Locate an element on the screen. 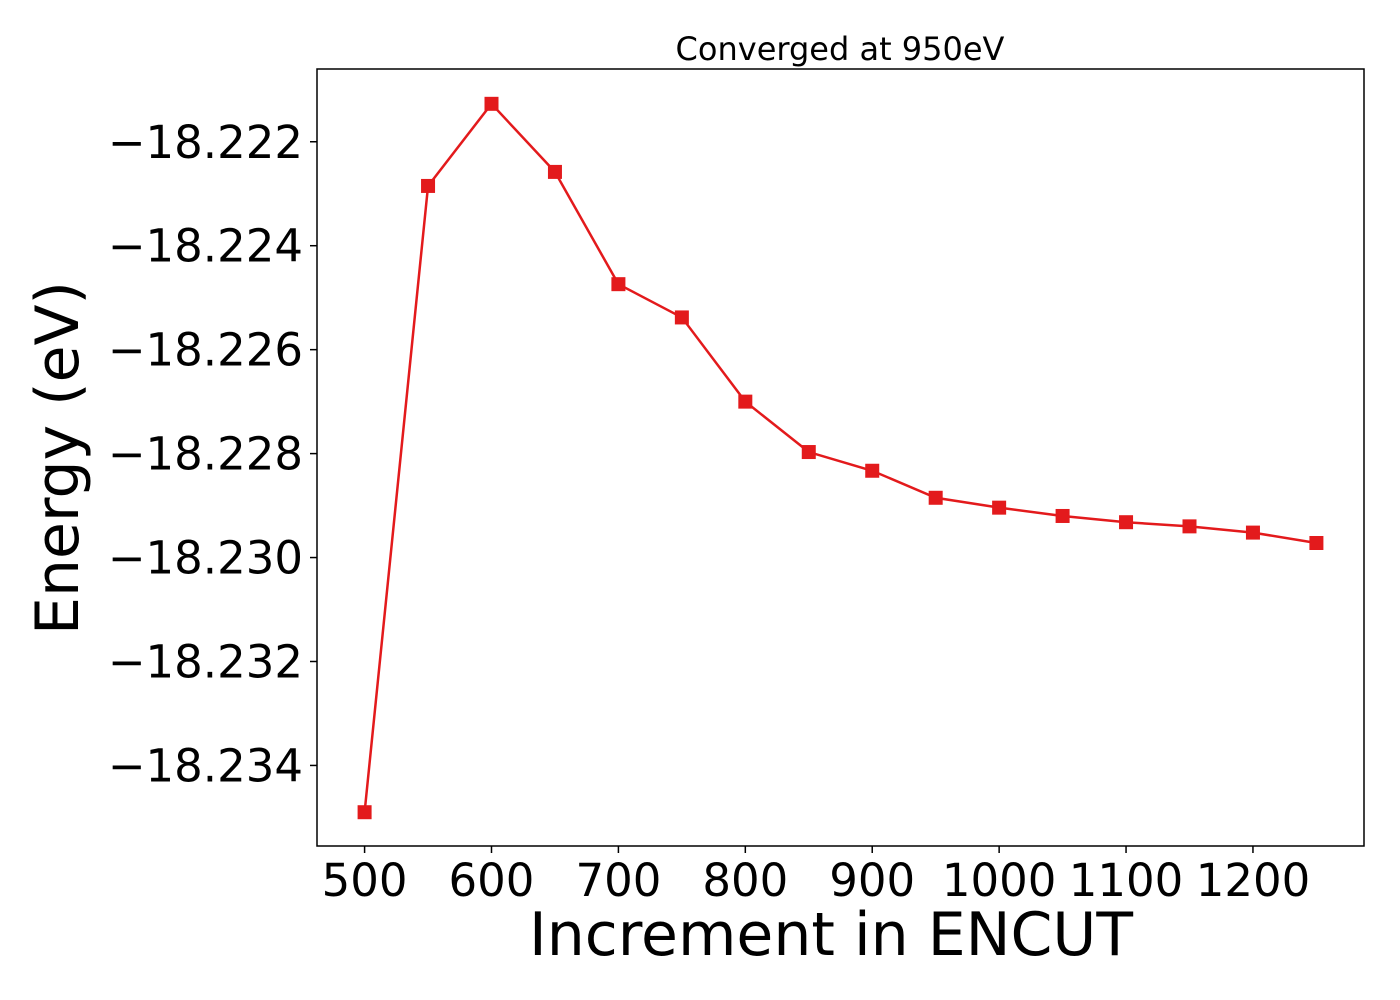 Image resolution: width=1400 pixels, height=1000 pixels. y-tick-label: −18.228 is located at coordinates (205, 454).